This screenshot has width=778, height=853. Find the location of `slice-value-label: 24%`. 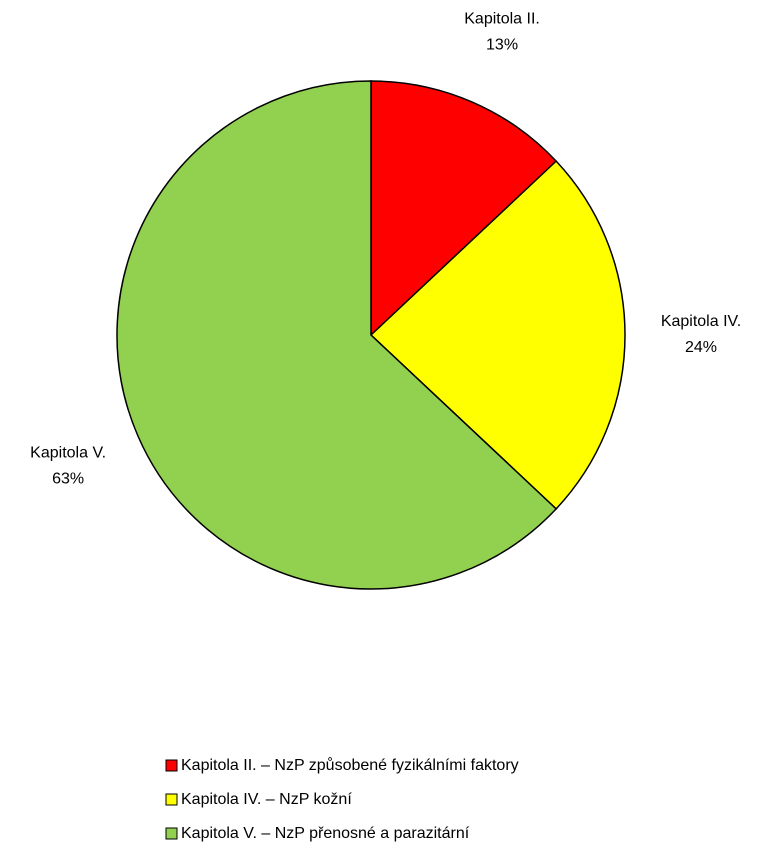

slice-value-label: 24% is located at coordinates (701, 347).